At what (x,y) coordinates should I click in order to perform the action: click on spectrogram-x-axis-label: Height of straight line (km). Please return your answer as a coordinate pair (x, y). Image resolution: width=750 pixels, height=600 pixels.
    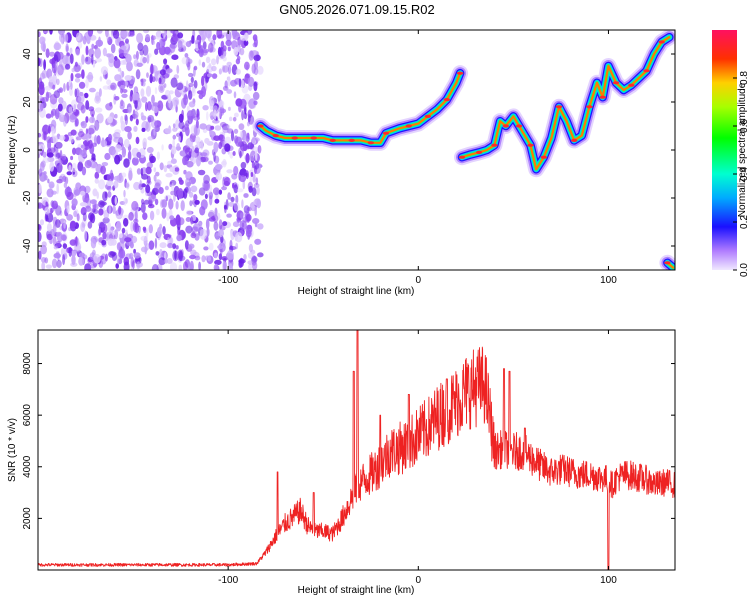
    Looking at the image, I should click on (356, 291).